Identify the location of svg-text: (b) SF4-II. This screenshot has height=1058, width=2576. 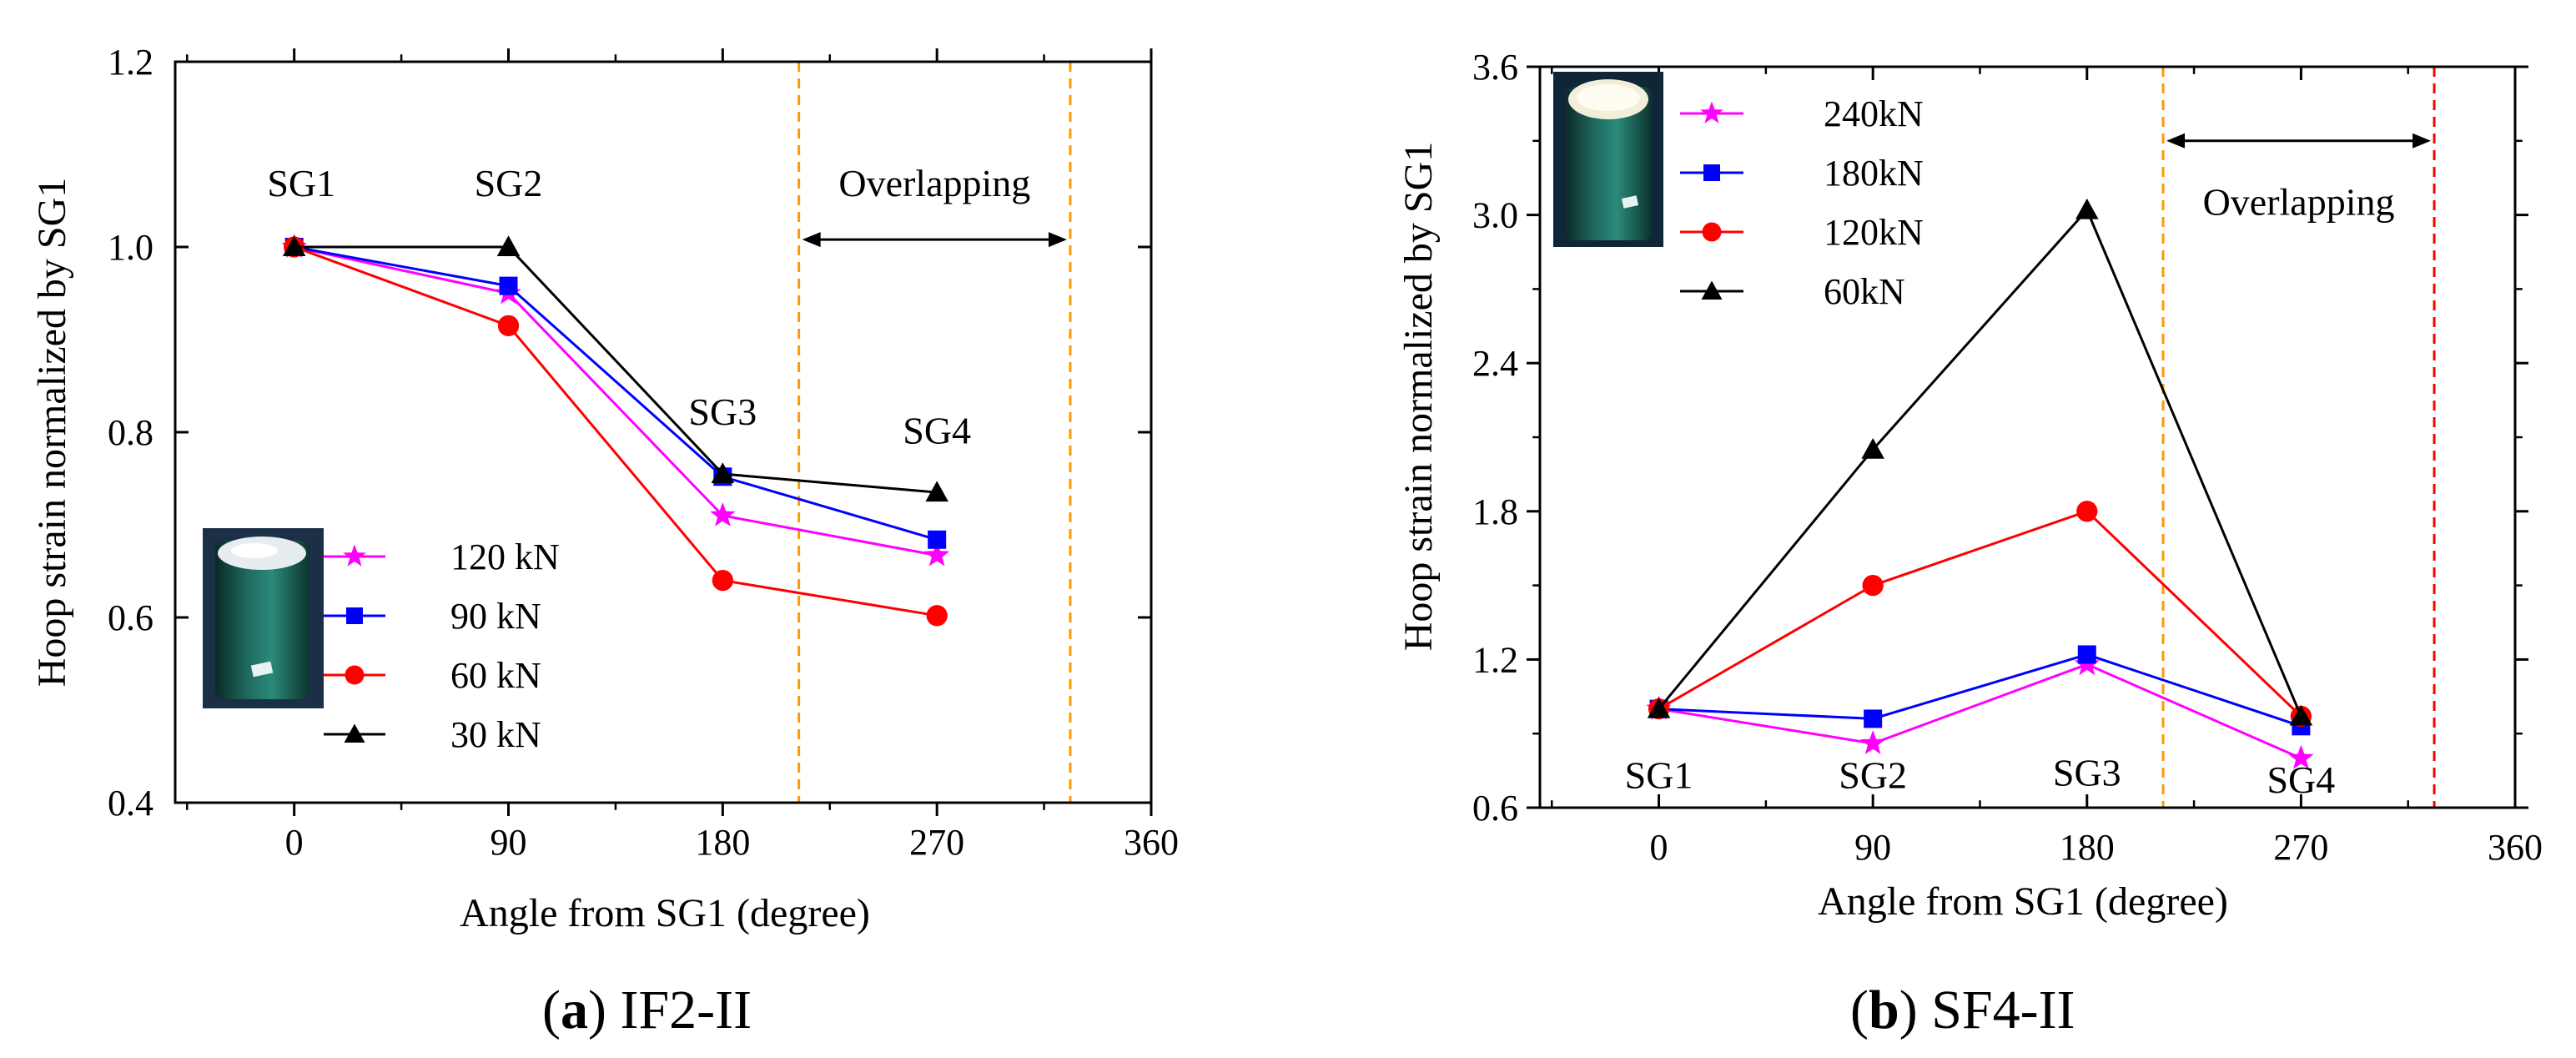
(1962, 1010).